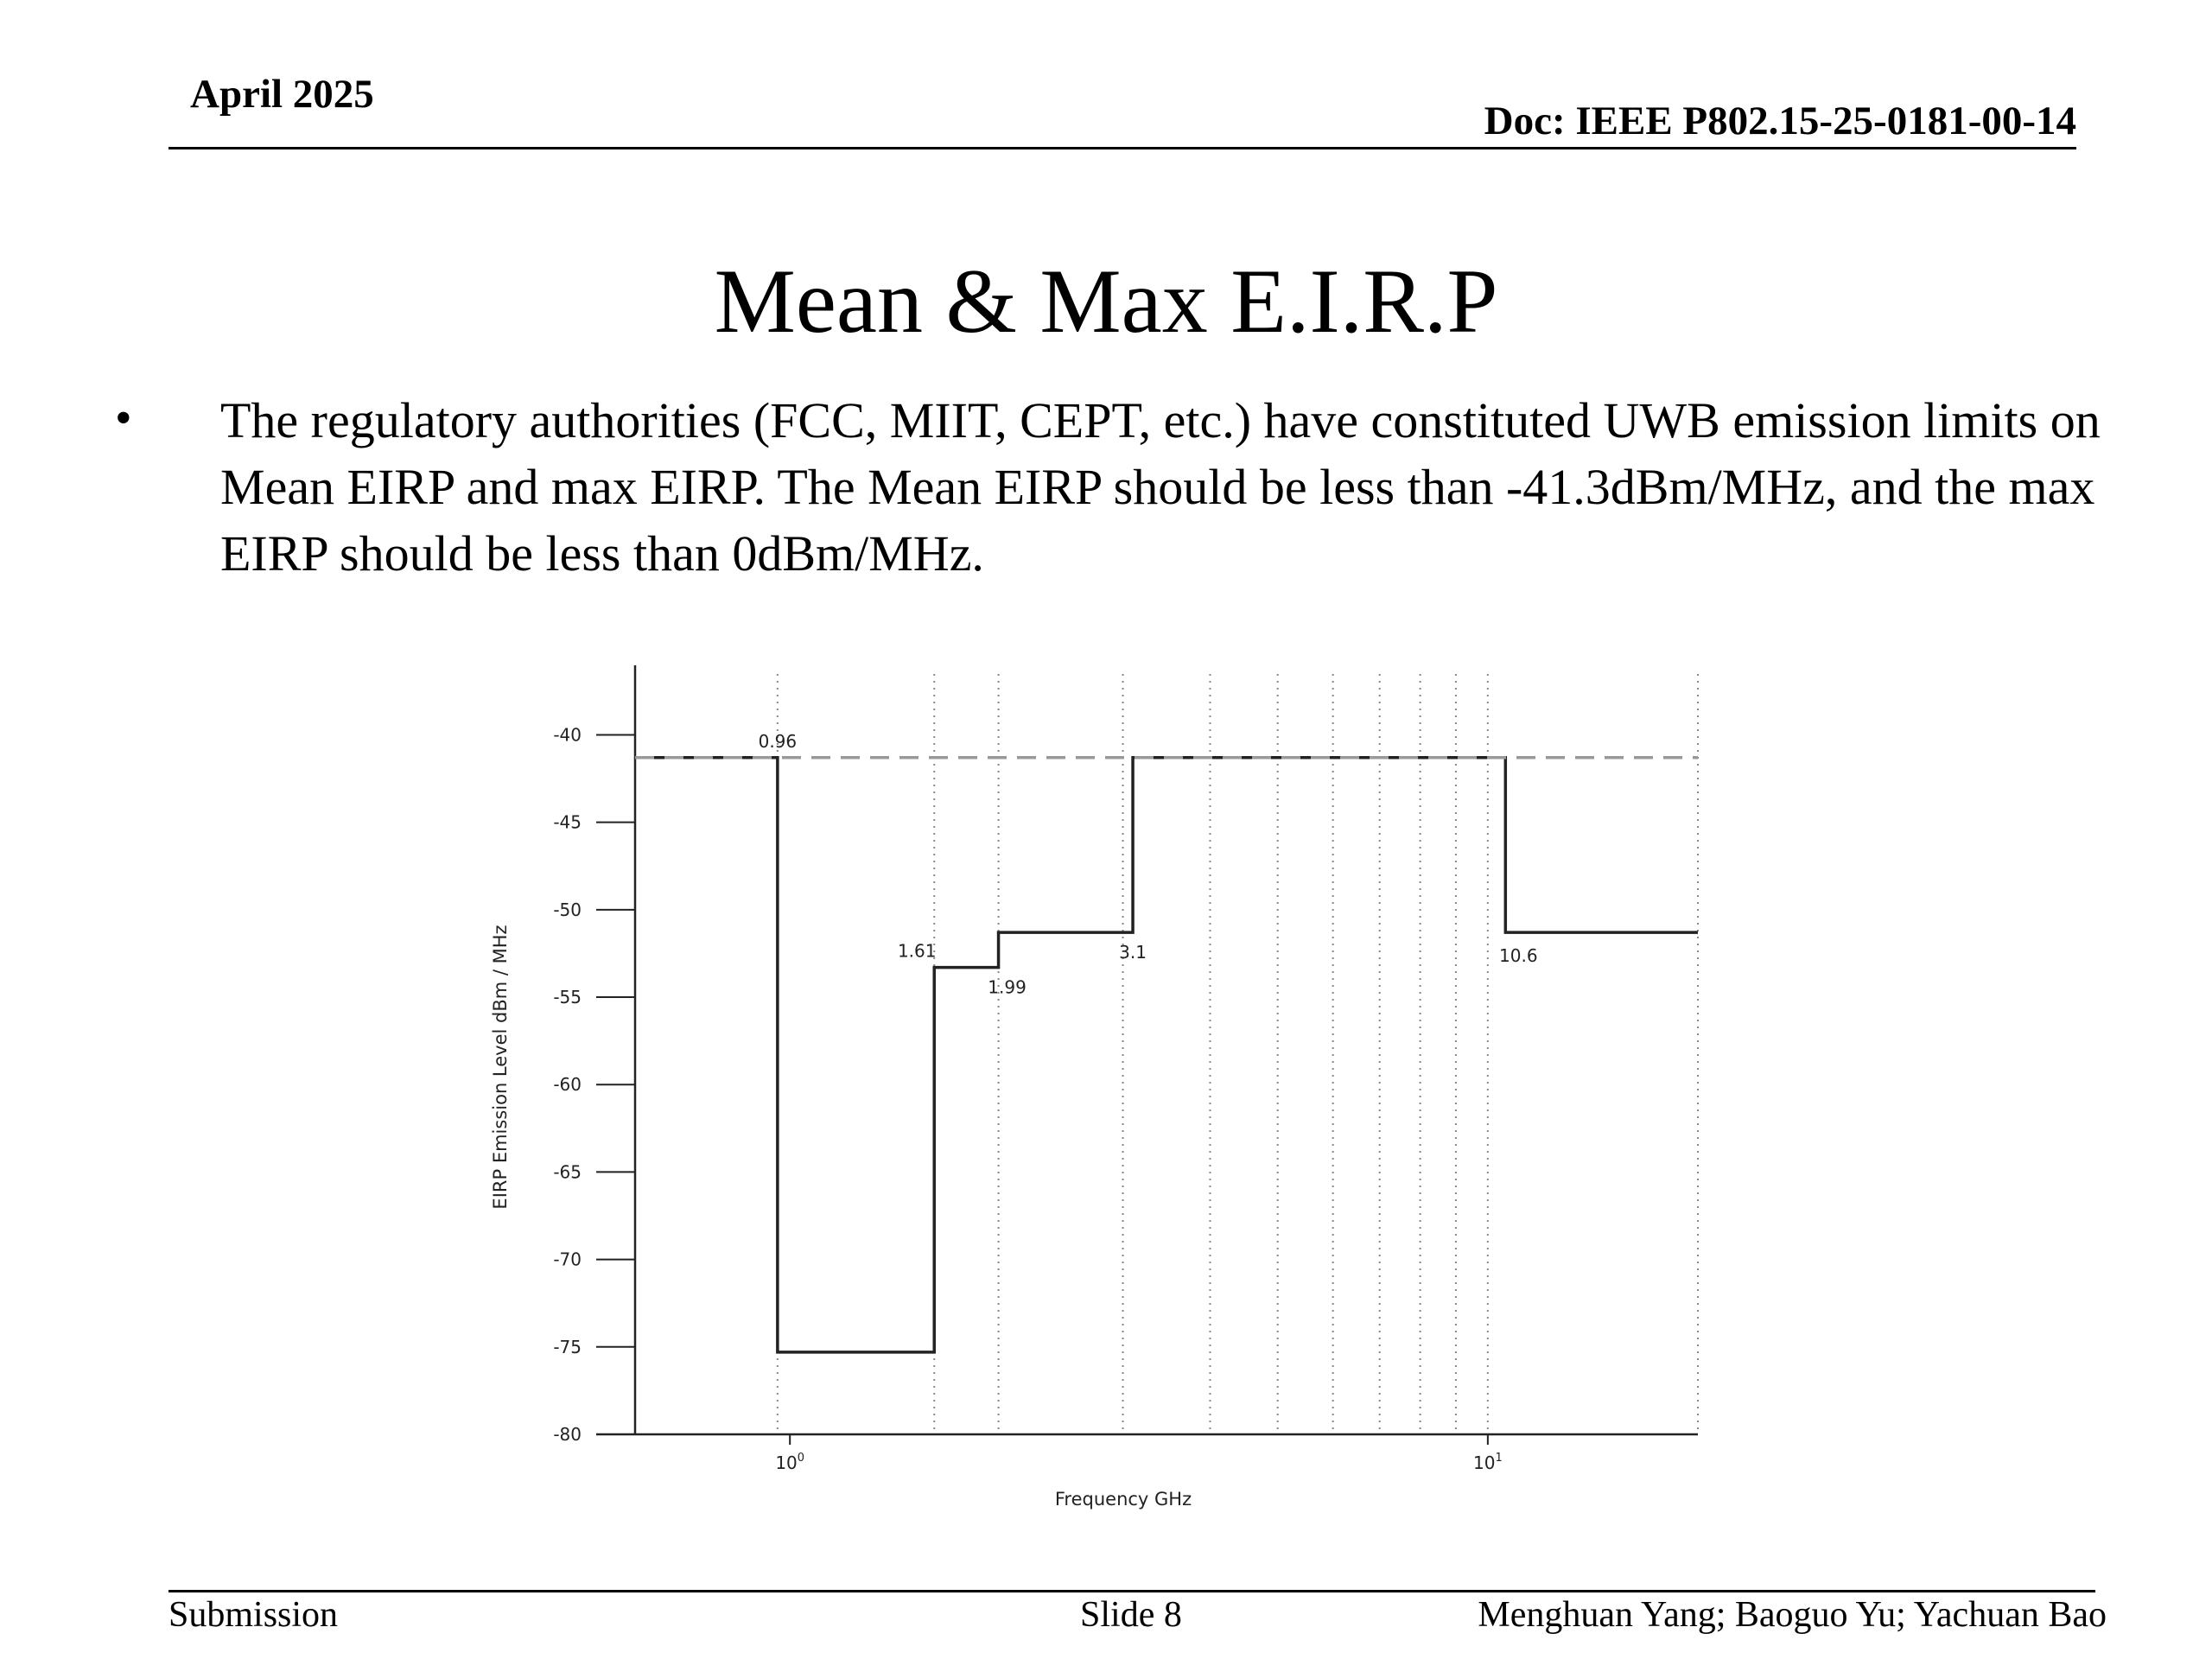  Describe the element at coordinates (1106, 301) in the screenshot. I see `slide-title: Mean & Max E.I.R.P` at that location.